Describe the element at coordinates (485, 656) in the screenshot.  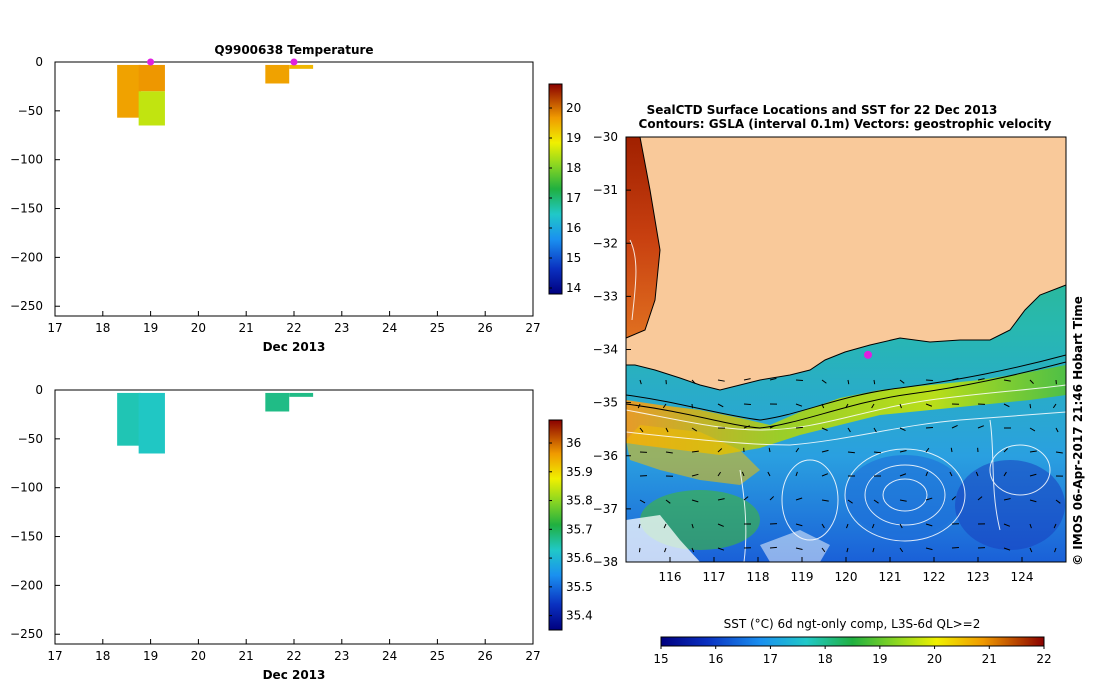
I see `salinity-xtick-label: 26` at that location.